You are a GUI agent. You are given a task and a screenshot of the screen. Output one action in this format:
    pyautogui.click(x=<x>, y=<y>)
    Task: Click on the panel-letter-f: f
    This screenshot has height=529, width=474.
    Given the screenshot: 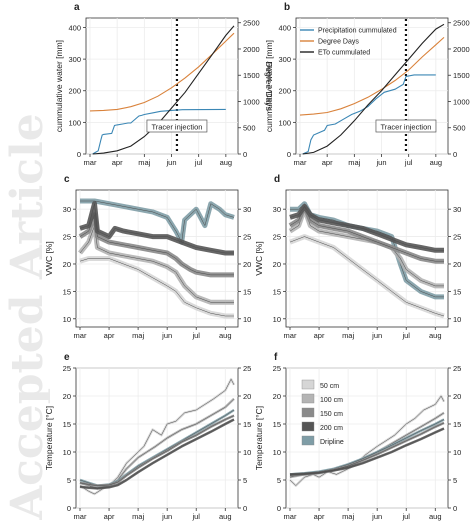 What is the action you would take?
    pyautogui.click(x=276, y=357)
    